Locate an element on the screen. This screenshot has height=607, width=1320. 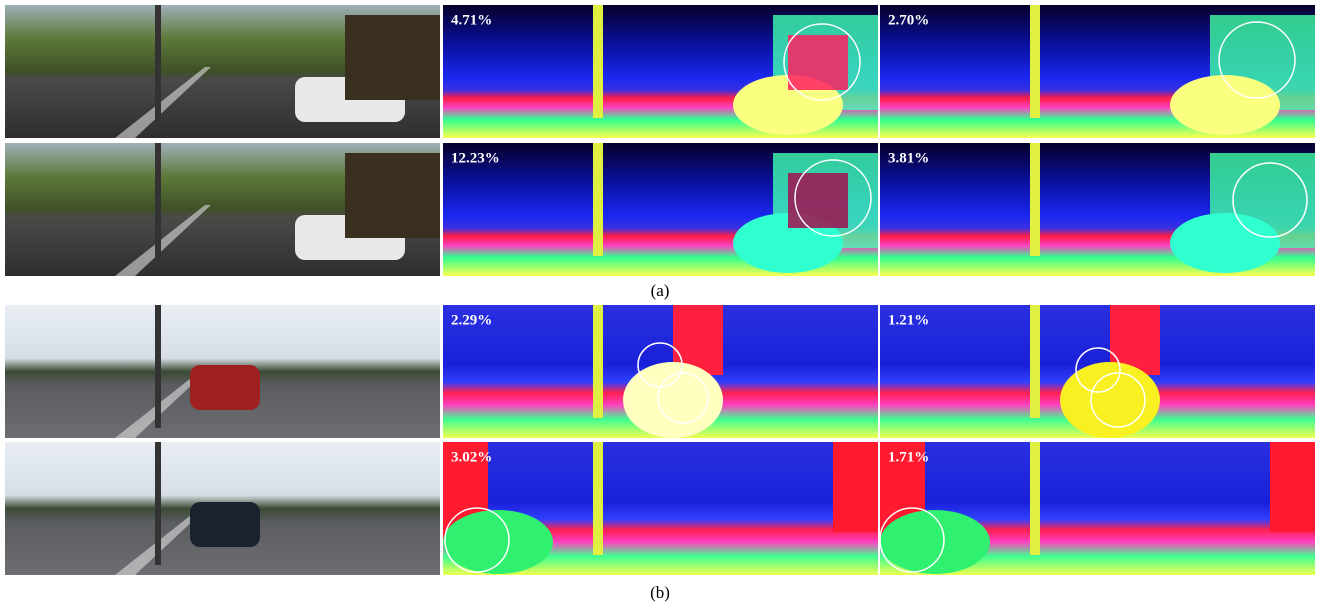
error-rate: 1.21% is located at coordinates (908, 320).